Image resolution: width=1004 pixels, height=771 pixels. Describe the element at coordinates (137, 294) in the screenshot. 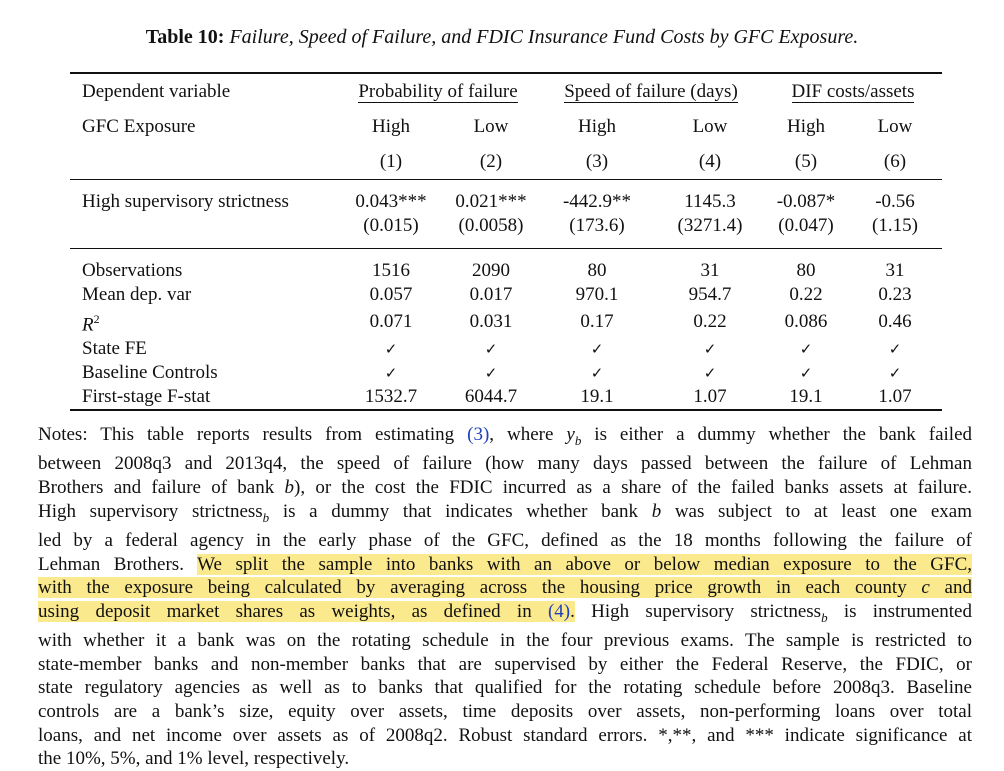

I see `stat-label: Mean dep. var` at that location.